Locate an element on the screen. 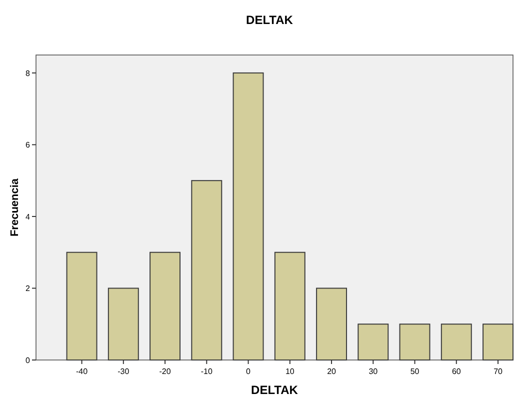 Image resolution: width=523 pixels, height=401 pixels. x-tick-label: 70 is located at coordinates (499, 371).